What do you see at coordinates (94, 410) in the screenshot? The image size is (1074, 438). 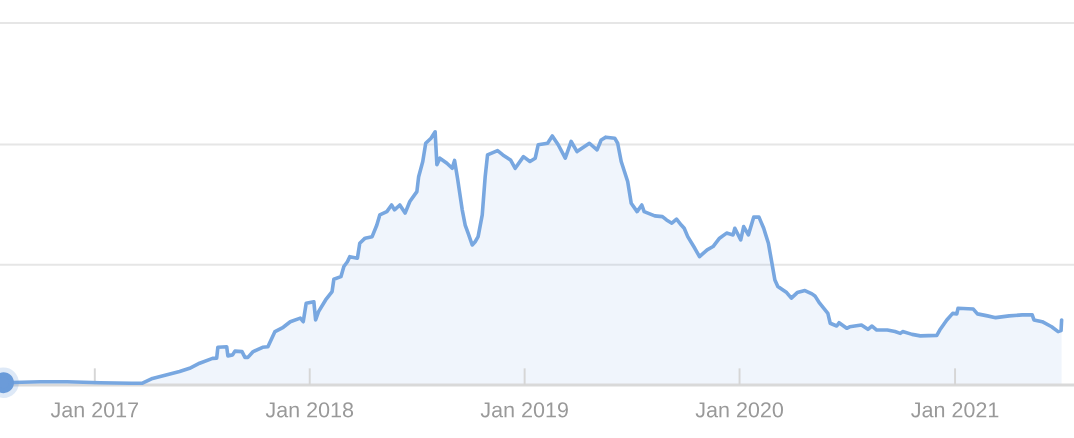 I see `x-tick-label: Jan 2017` at bounding box center [94, 410].